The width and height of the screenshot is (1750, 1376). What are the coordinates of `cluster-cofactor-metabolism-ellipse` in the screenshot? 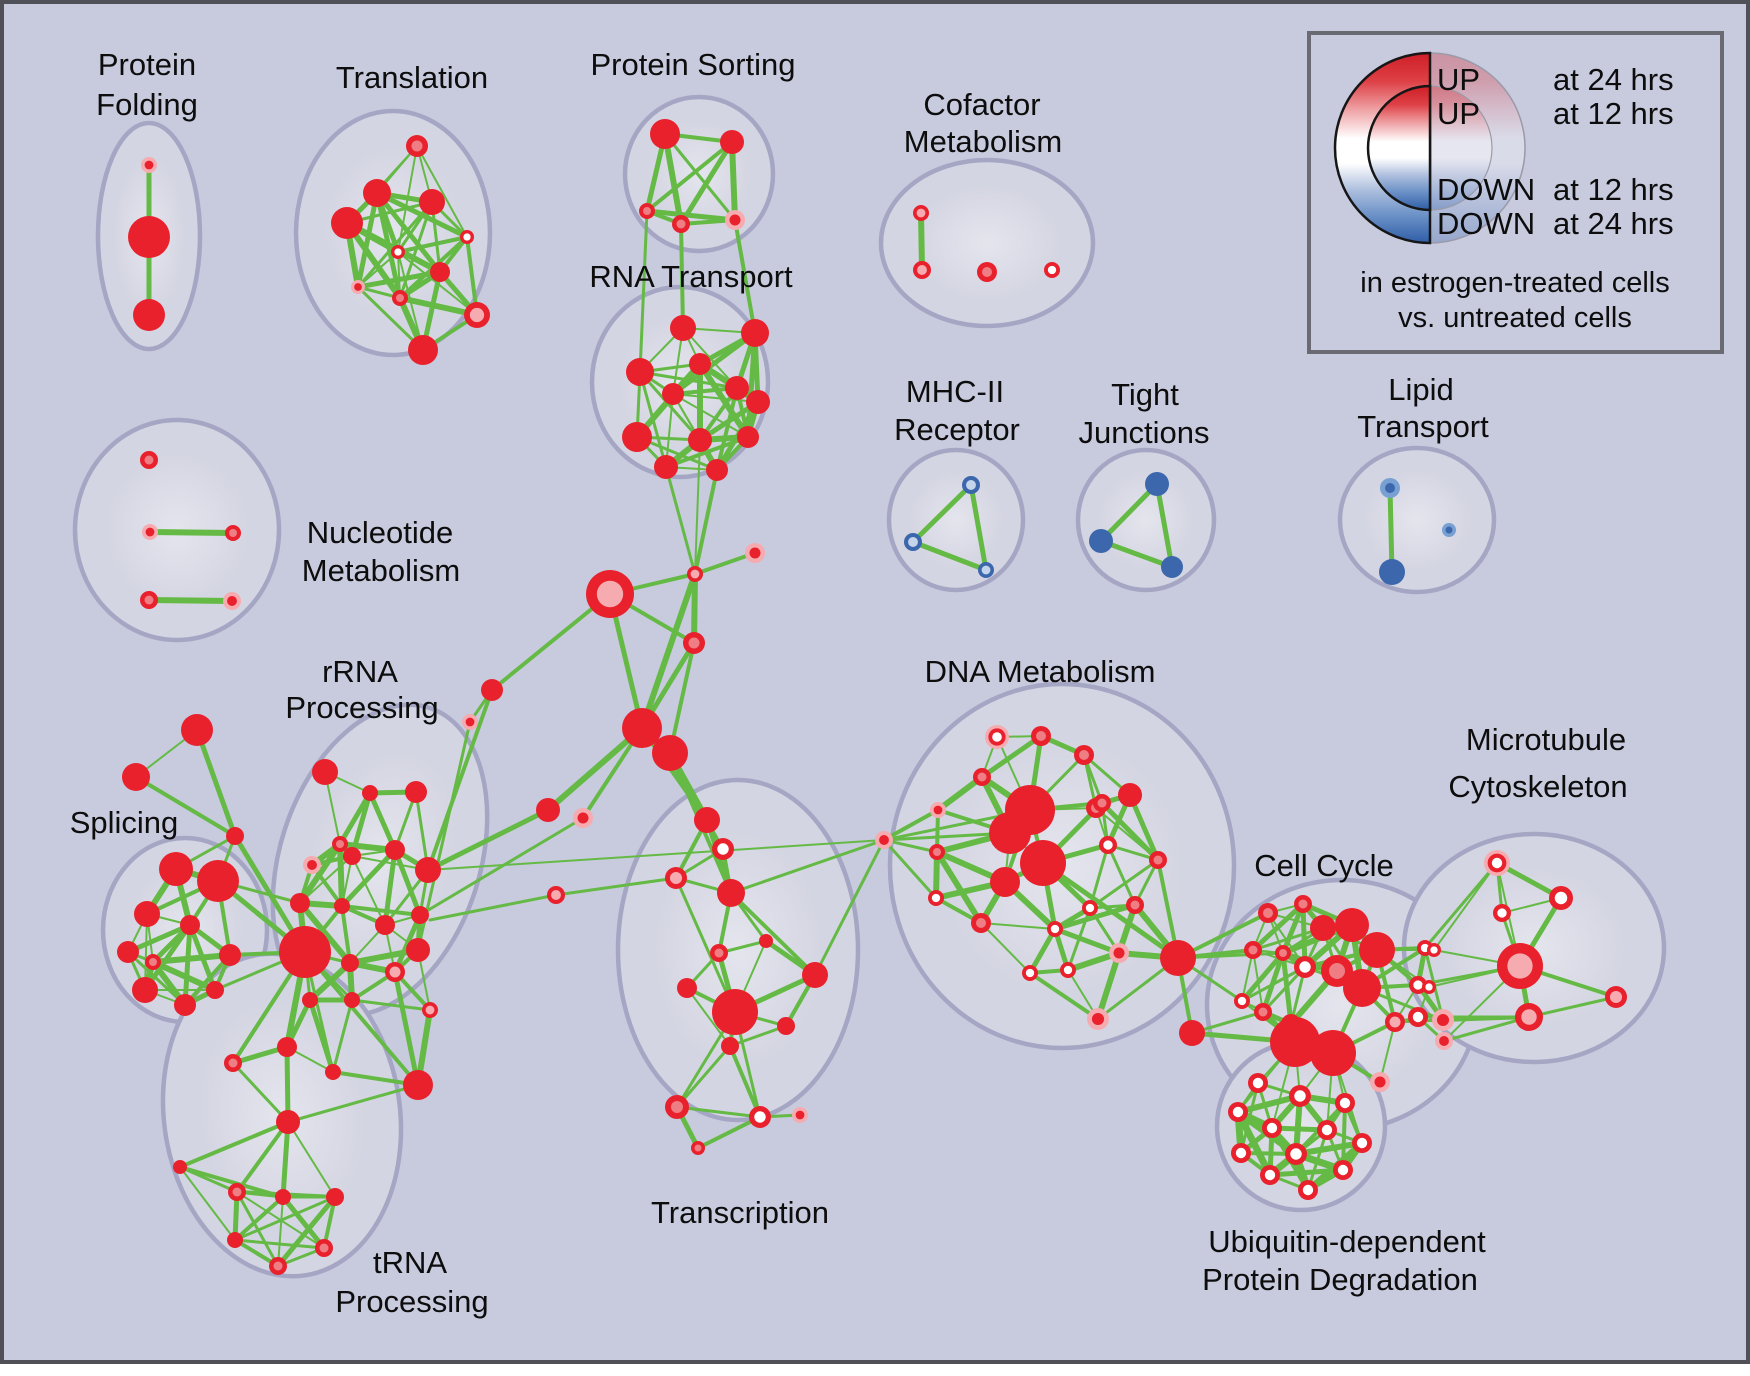 It's located at (987, 243).